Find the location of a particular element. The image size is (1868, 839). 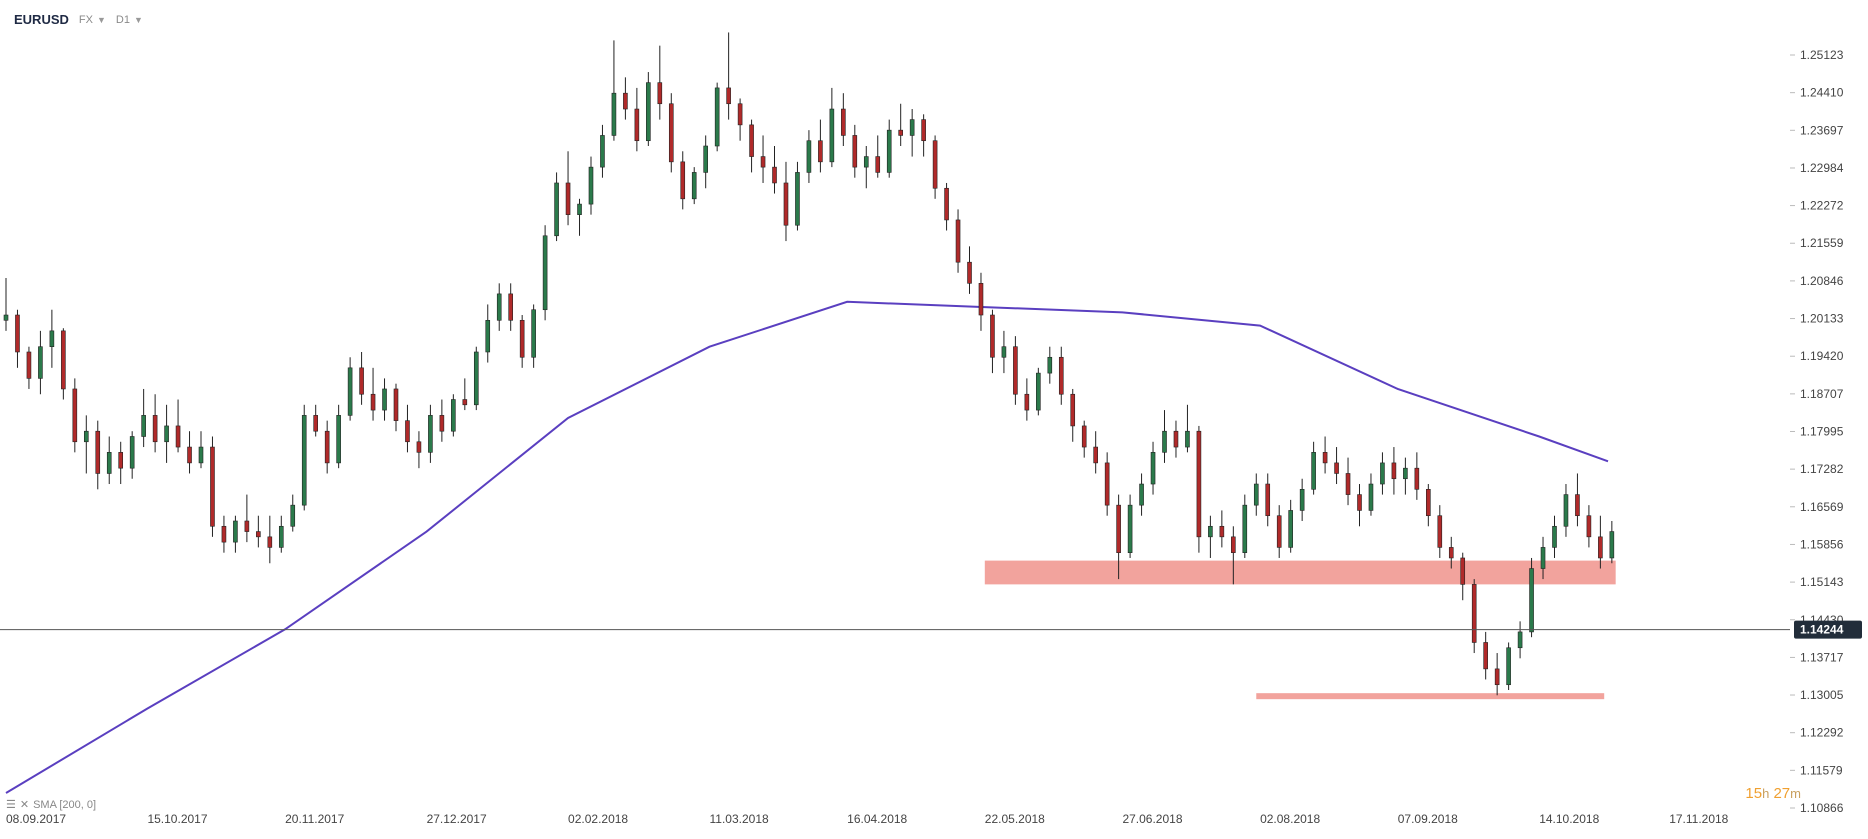

symbol-label: EURUSD is located at coordinates (41, 19).